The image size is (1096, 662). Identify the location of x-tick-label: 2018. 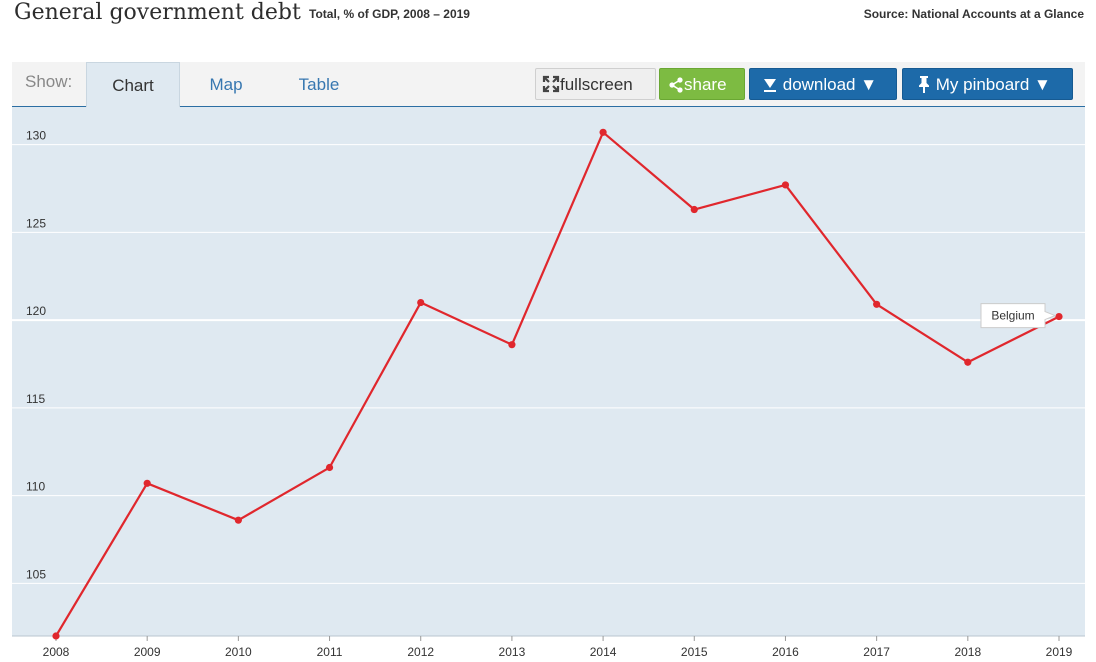
(967, 652).